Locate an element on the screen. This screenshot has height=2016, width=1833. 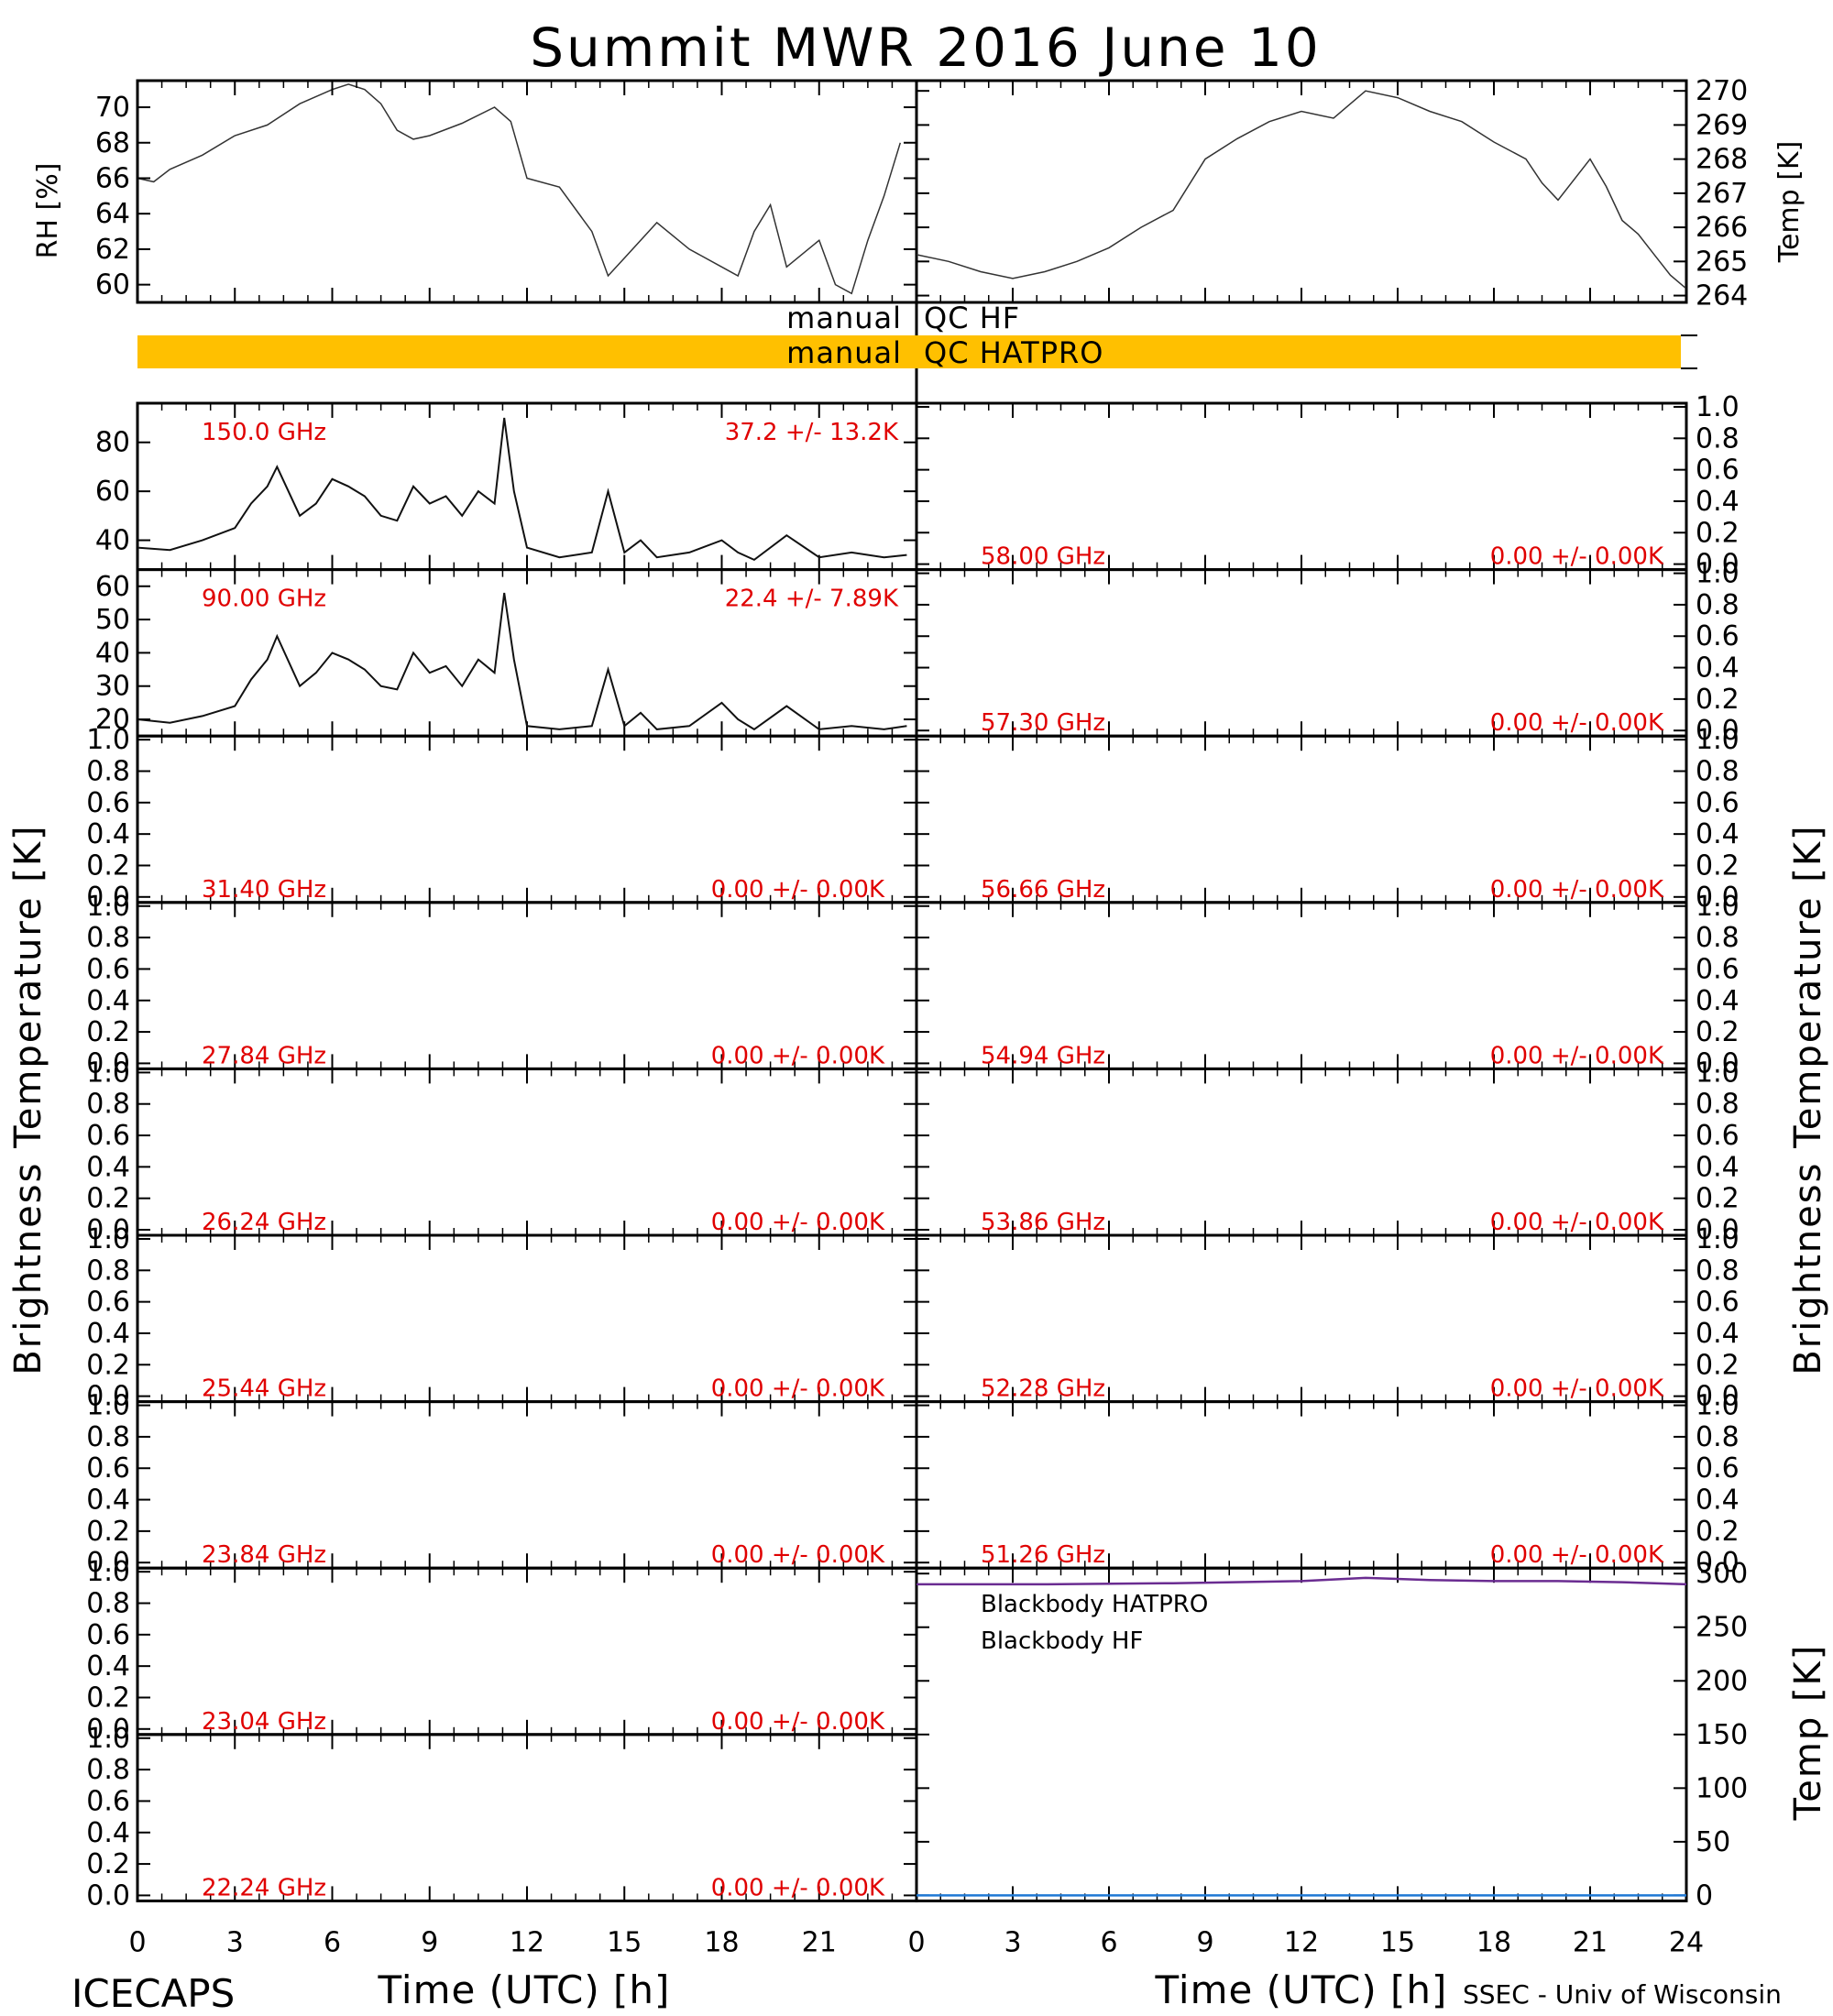
temp-series-line is located at coordinates (1301, 190).